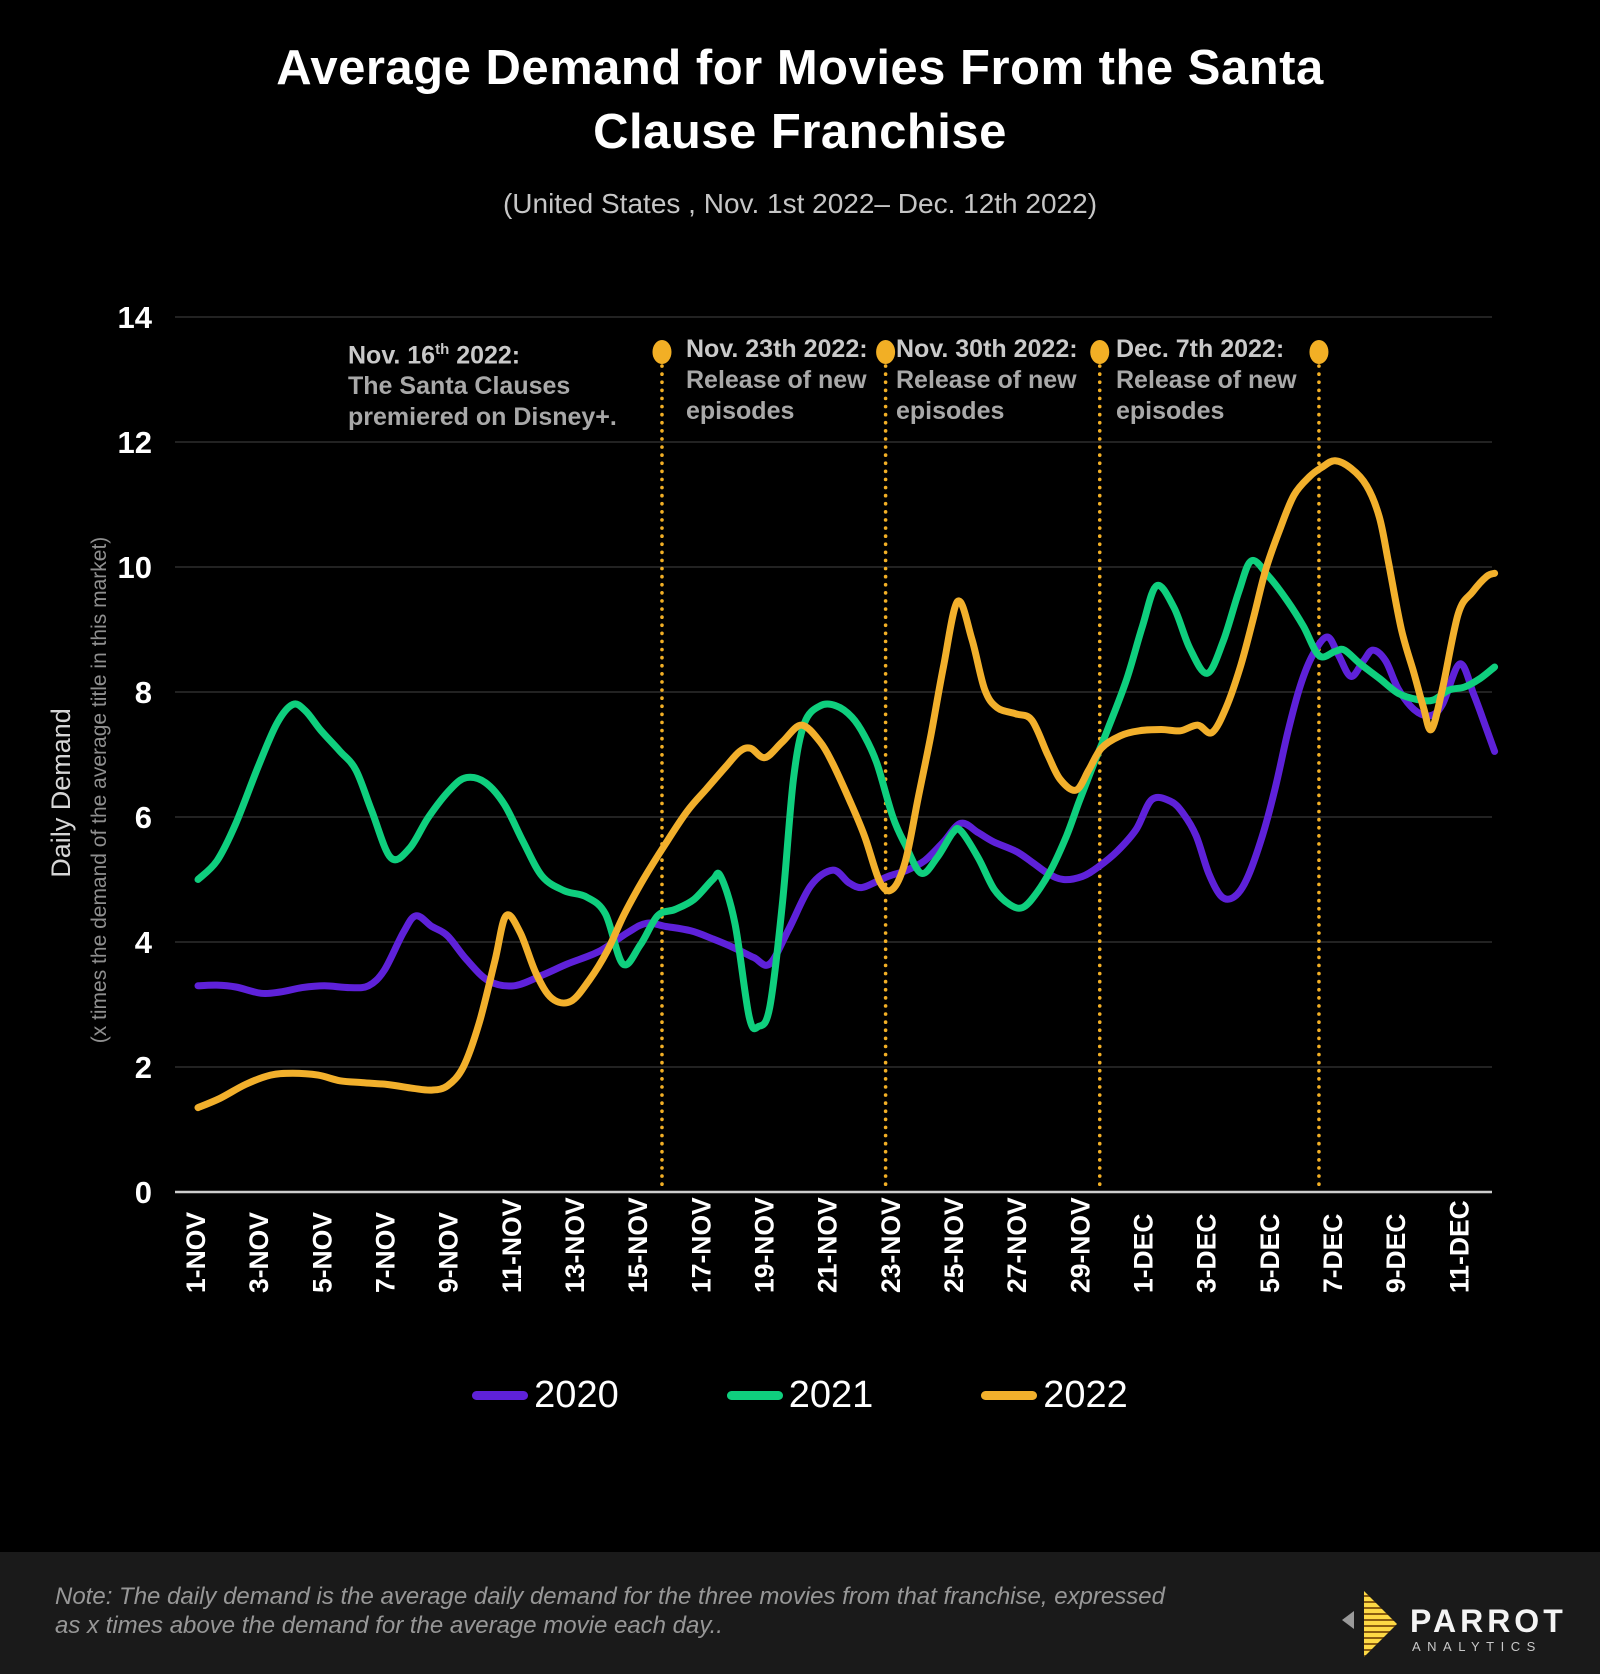 Image resolution: width=1600 pixels, height=1674 pixels. Describe the element at coordinates (576, 1395) in the screenshot. I see `legend-label: 2020` at that location.